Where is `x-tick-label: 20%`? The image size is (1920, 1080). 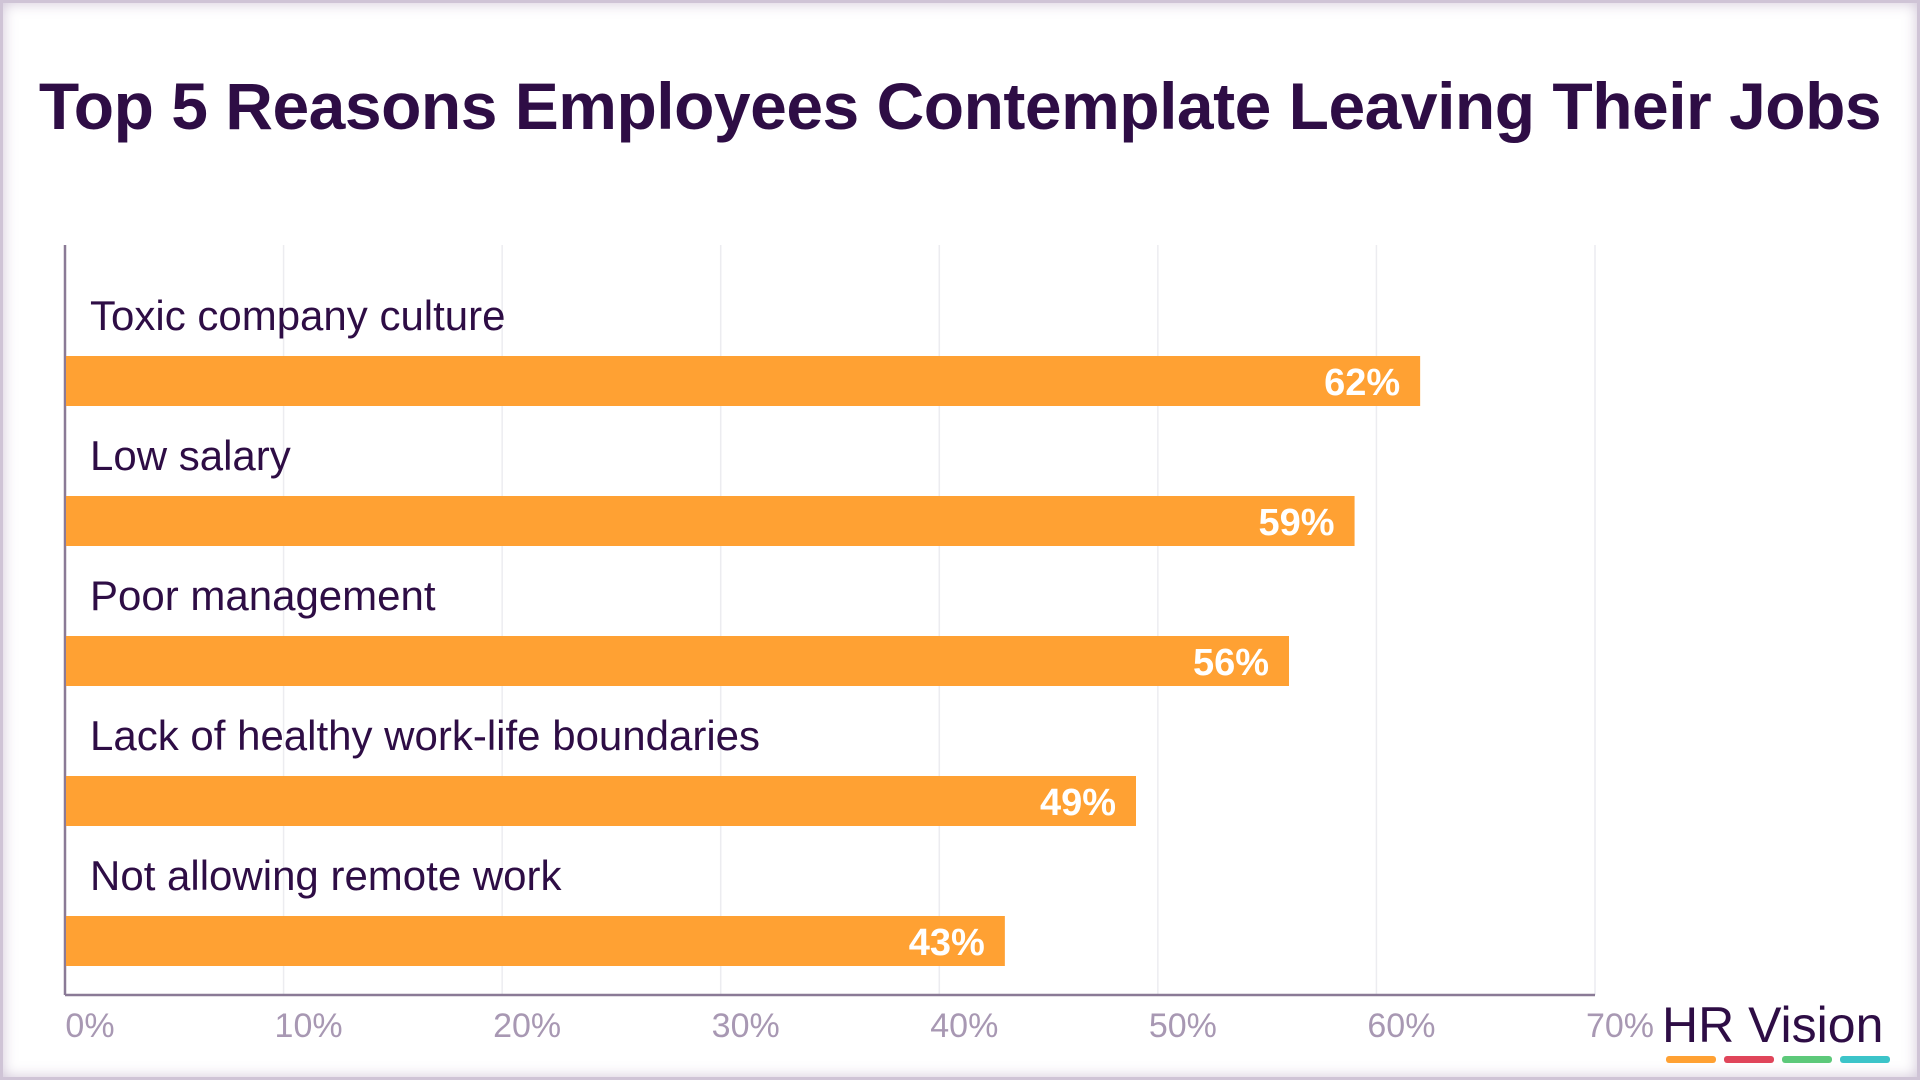 x-tick-label: 20% is located at coordinates (527, 1026).